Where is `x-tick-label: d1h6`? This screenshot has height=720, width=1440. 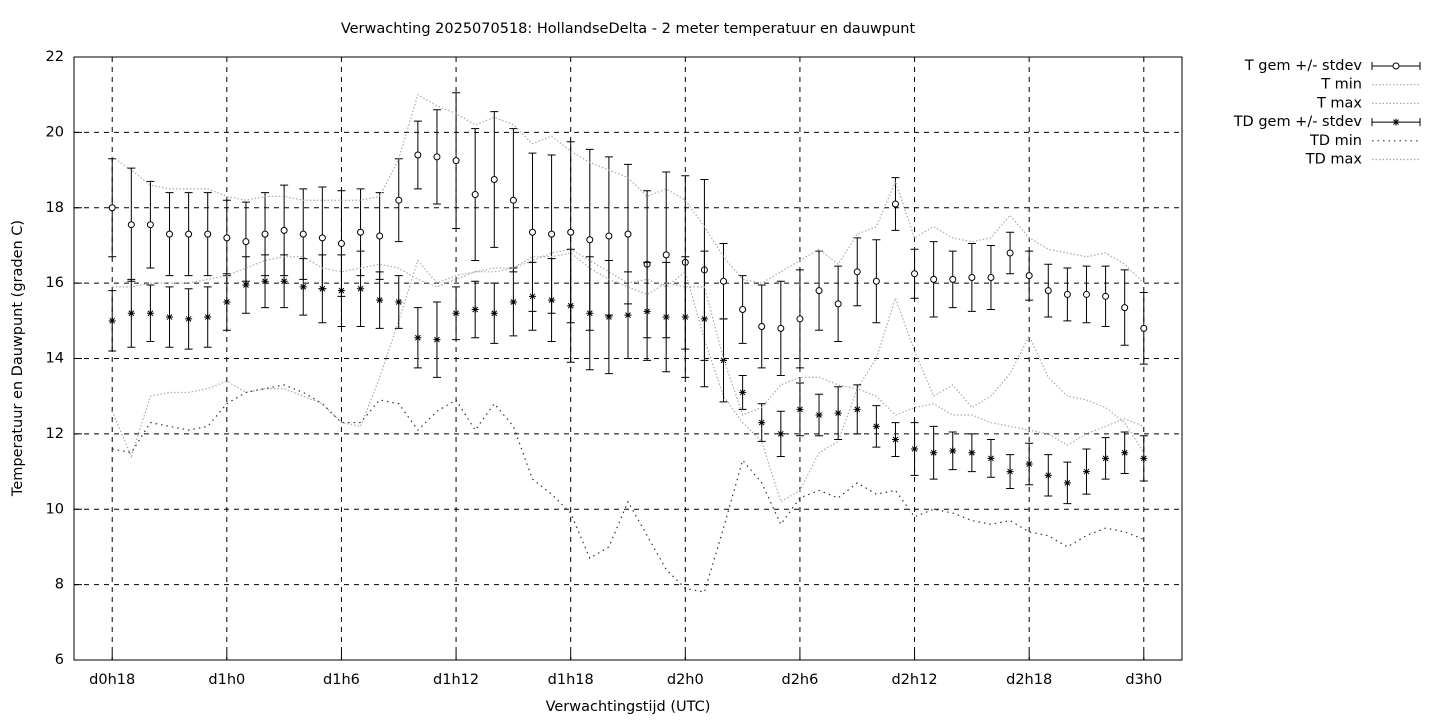
x-tick-label: d1h6 is located at coordinates (341, 680).